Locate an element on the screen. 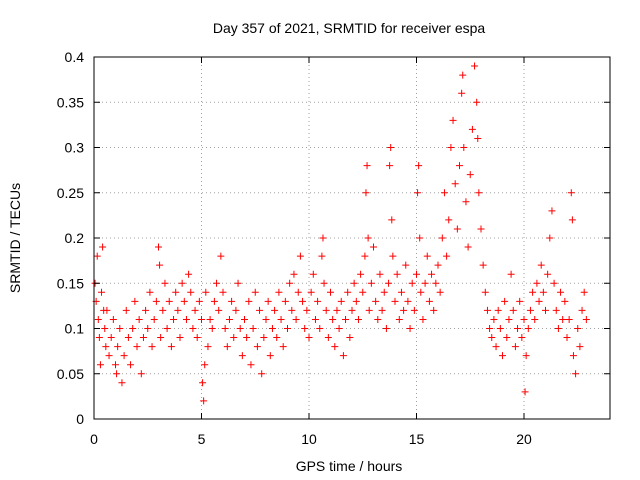  y-tick-label: 0.15 is located at coordinates (70, 283).